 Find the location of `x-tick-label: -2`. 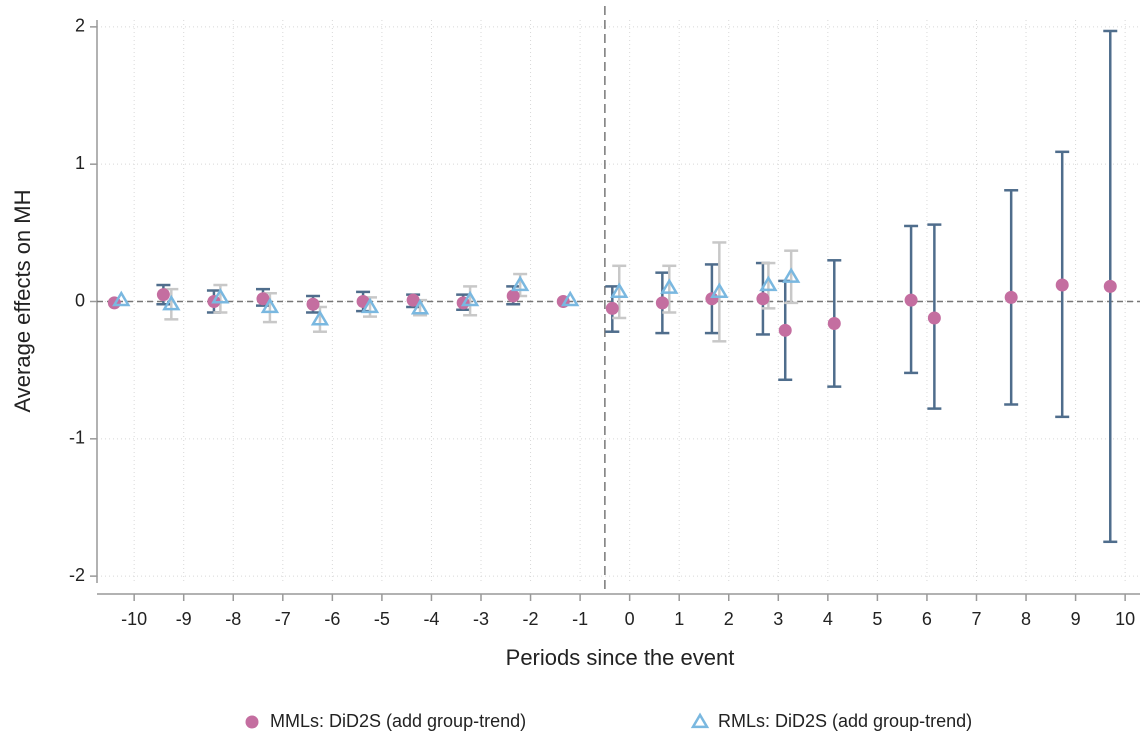

x-tick-label: -2 is located at coordinates (531, 619).